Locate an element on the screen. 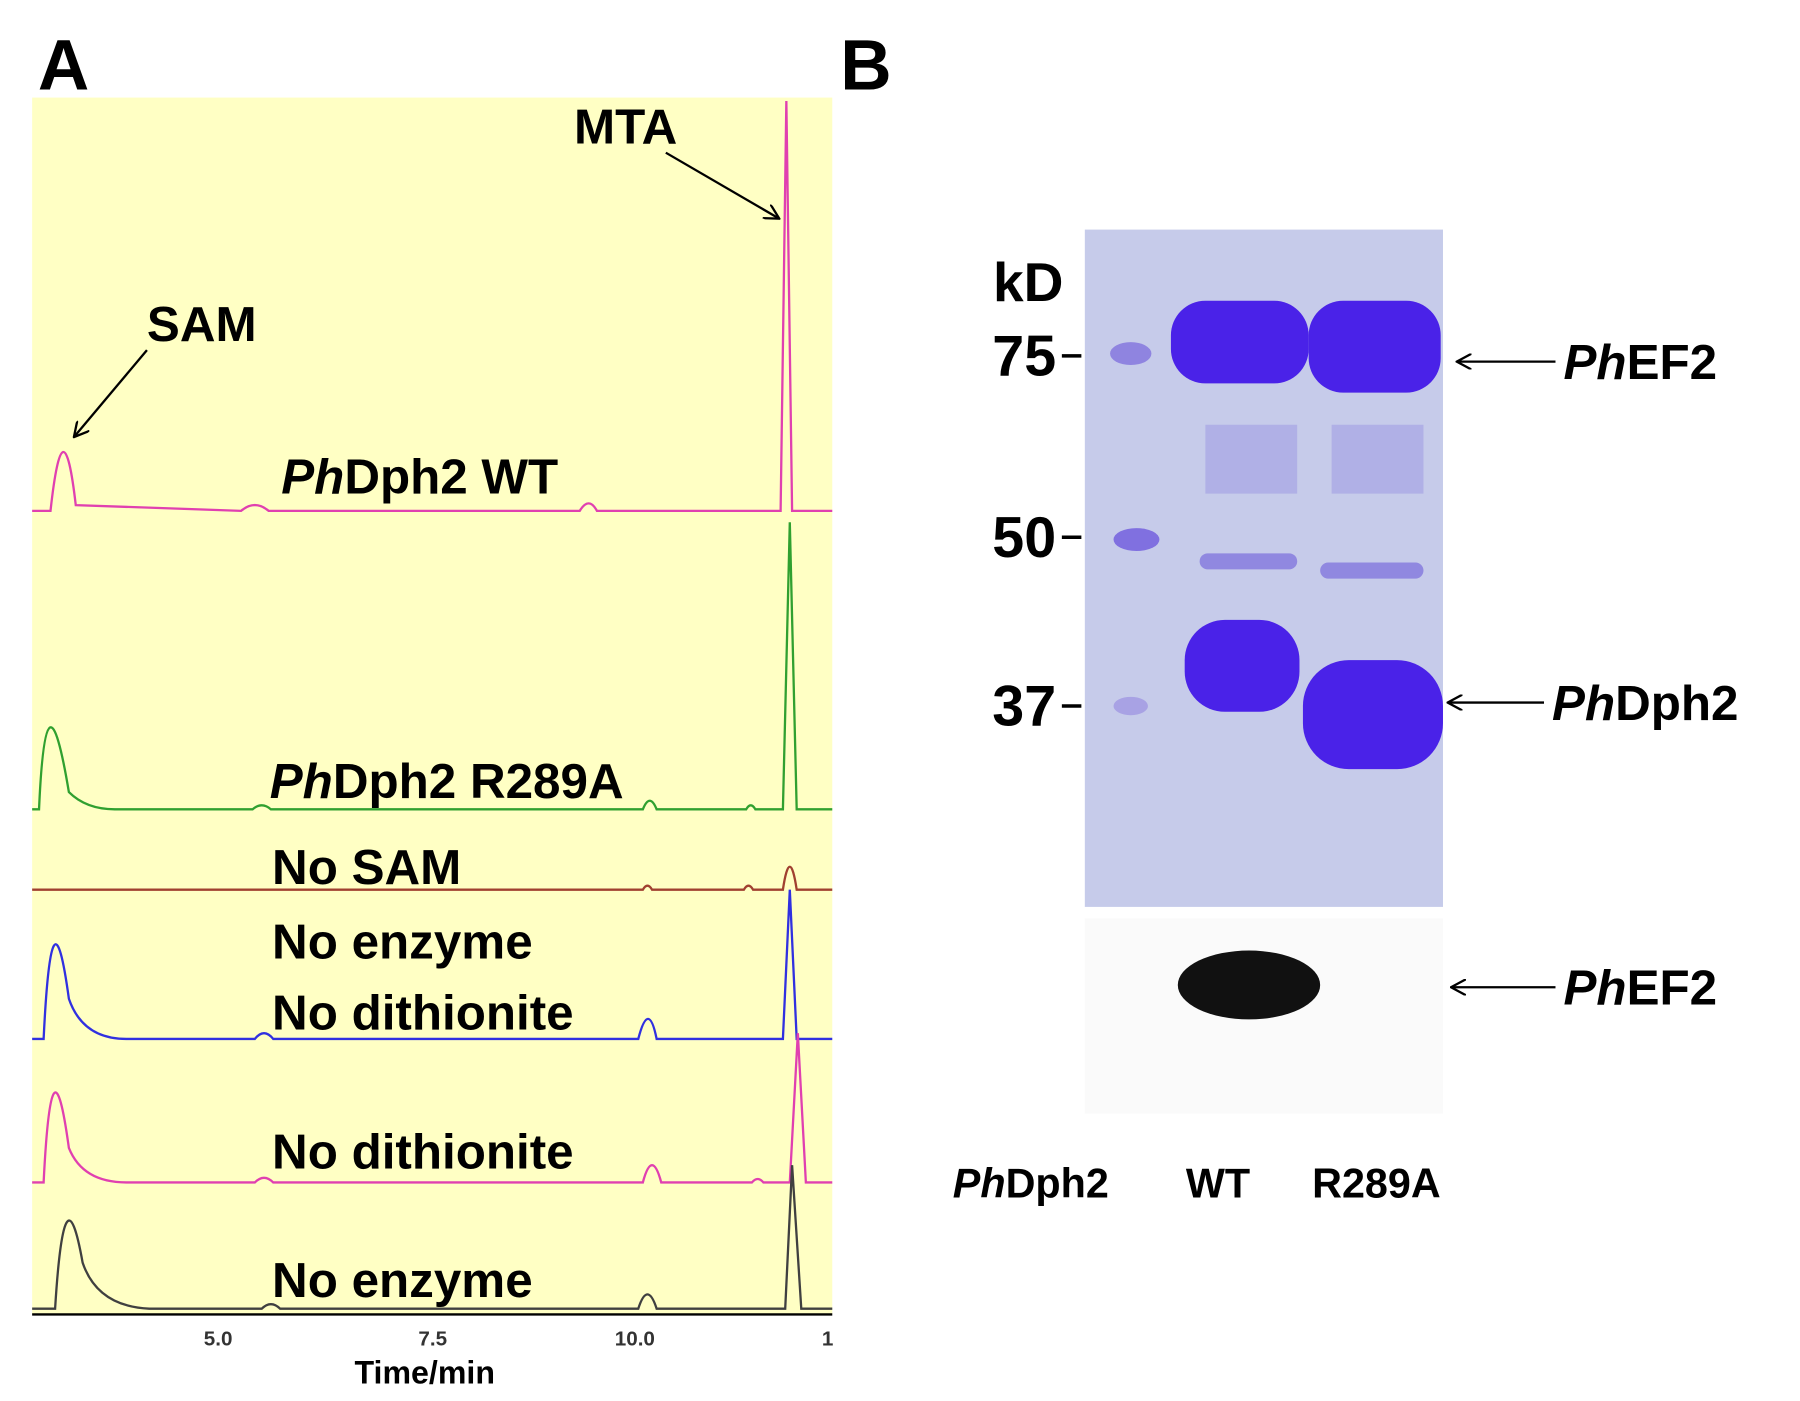 The height and width of the screenshot is (1401, 1800). trace-label: No SAM is located at coordinates (366, 867).